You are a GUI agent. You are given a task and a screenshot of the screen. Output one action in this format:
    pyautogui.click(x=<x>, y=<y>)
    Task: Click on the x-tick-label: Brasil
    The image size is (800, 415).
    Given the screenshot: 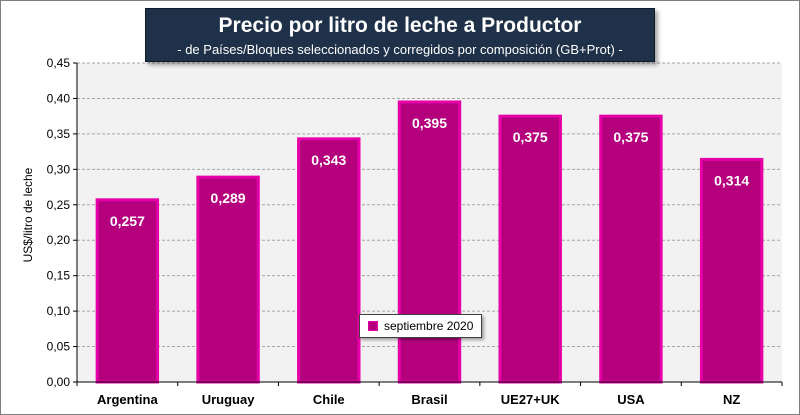 What is the action you would take?
    pyautogui.click(x=429, y=399)
    